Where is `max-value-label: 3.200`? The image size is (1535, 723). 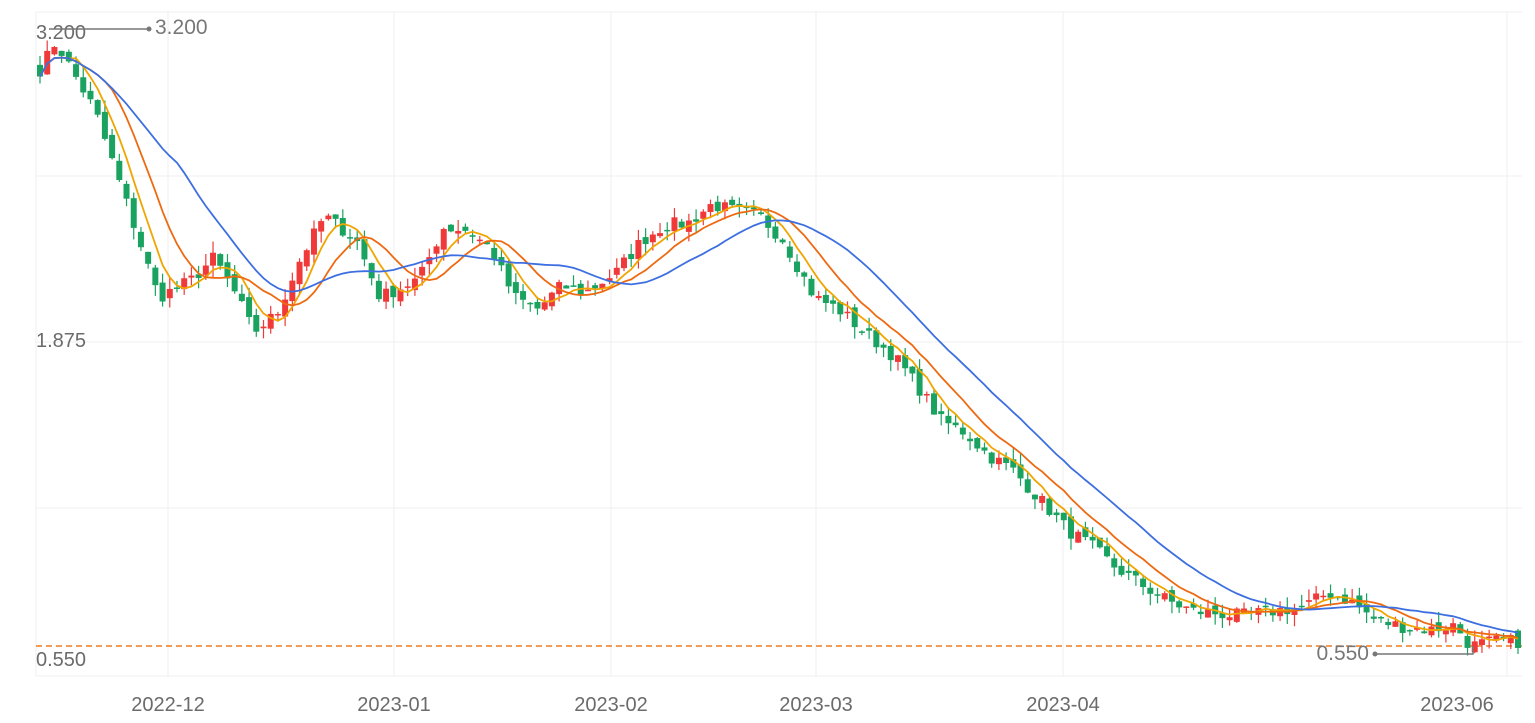
max-value-label: 3.200 is located at coordinates (181, 27).